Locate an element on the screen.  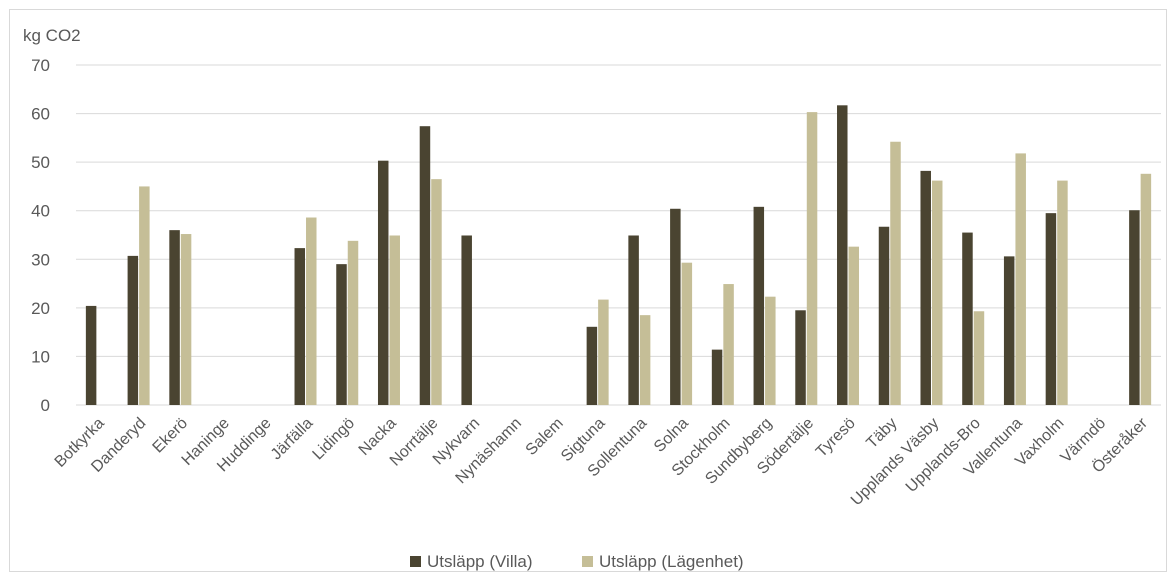
y-tick-label: 40 is located at coordinates (40, 211).